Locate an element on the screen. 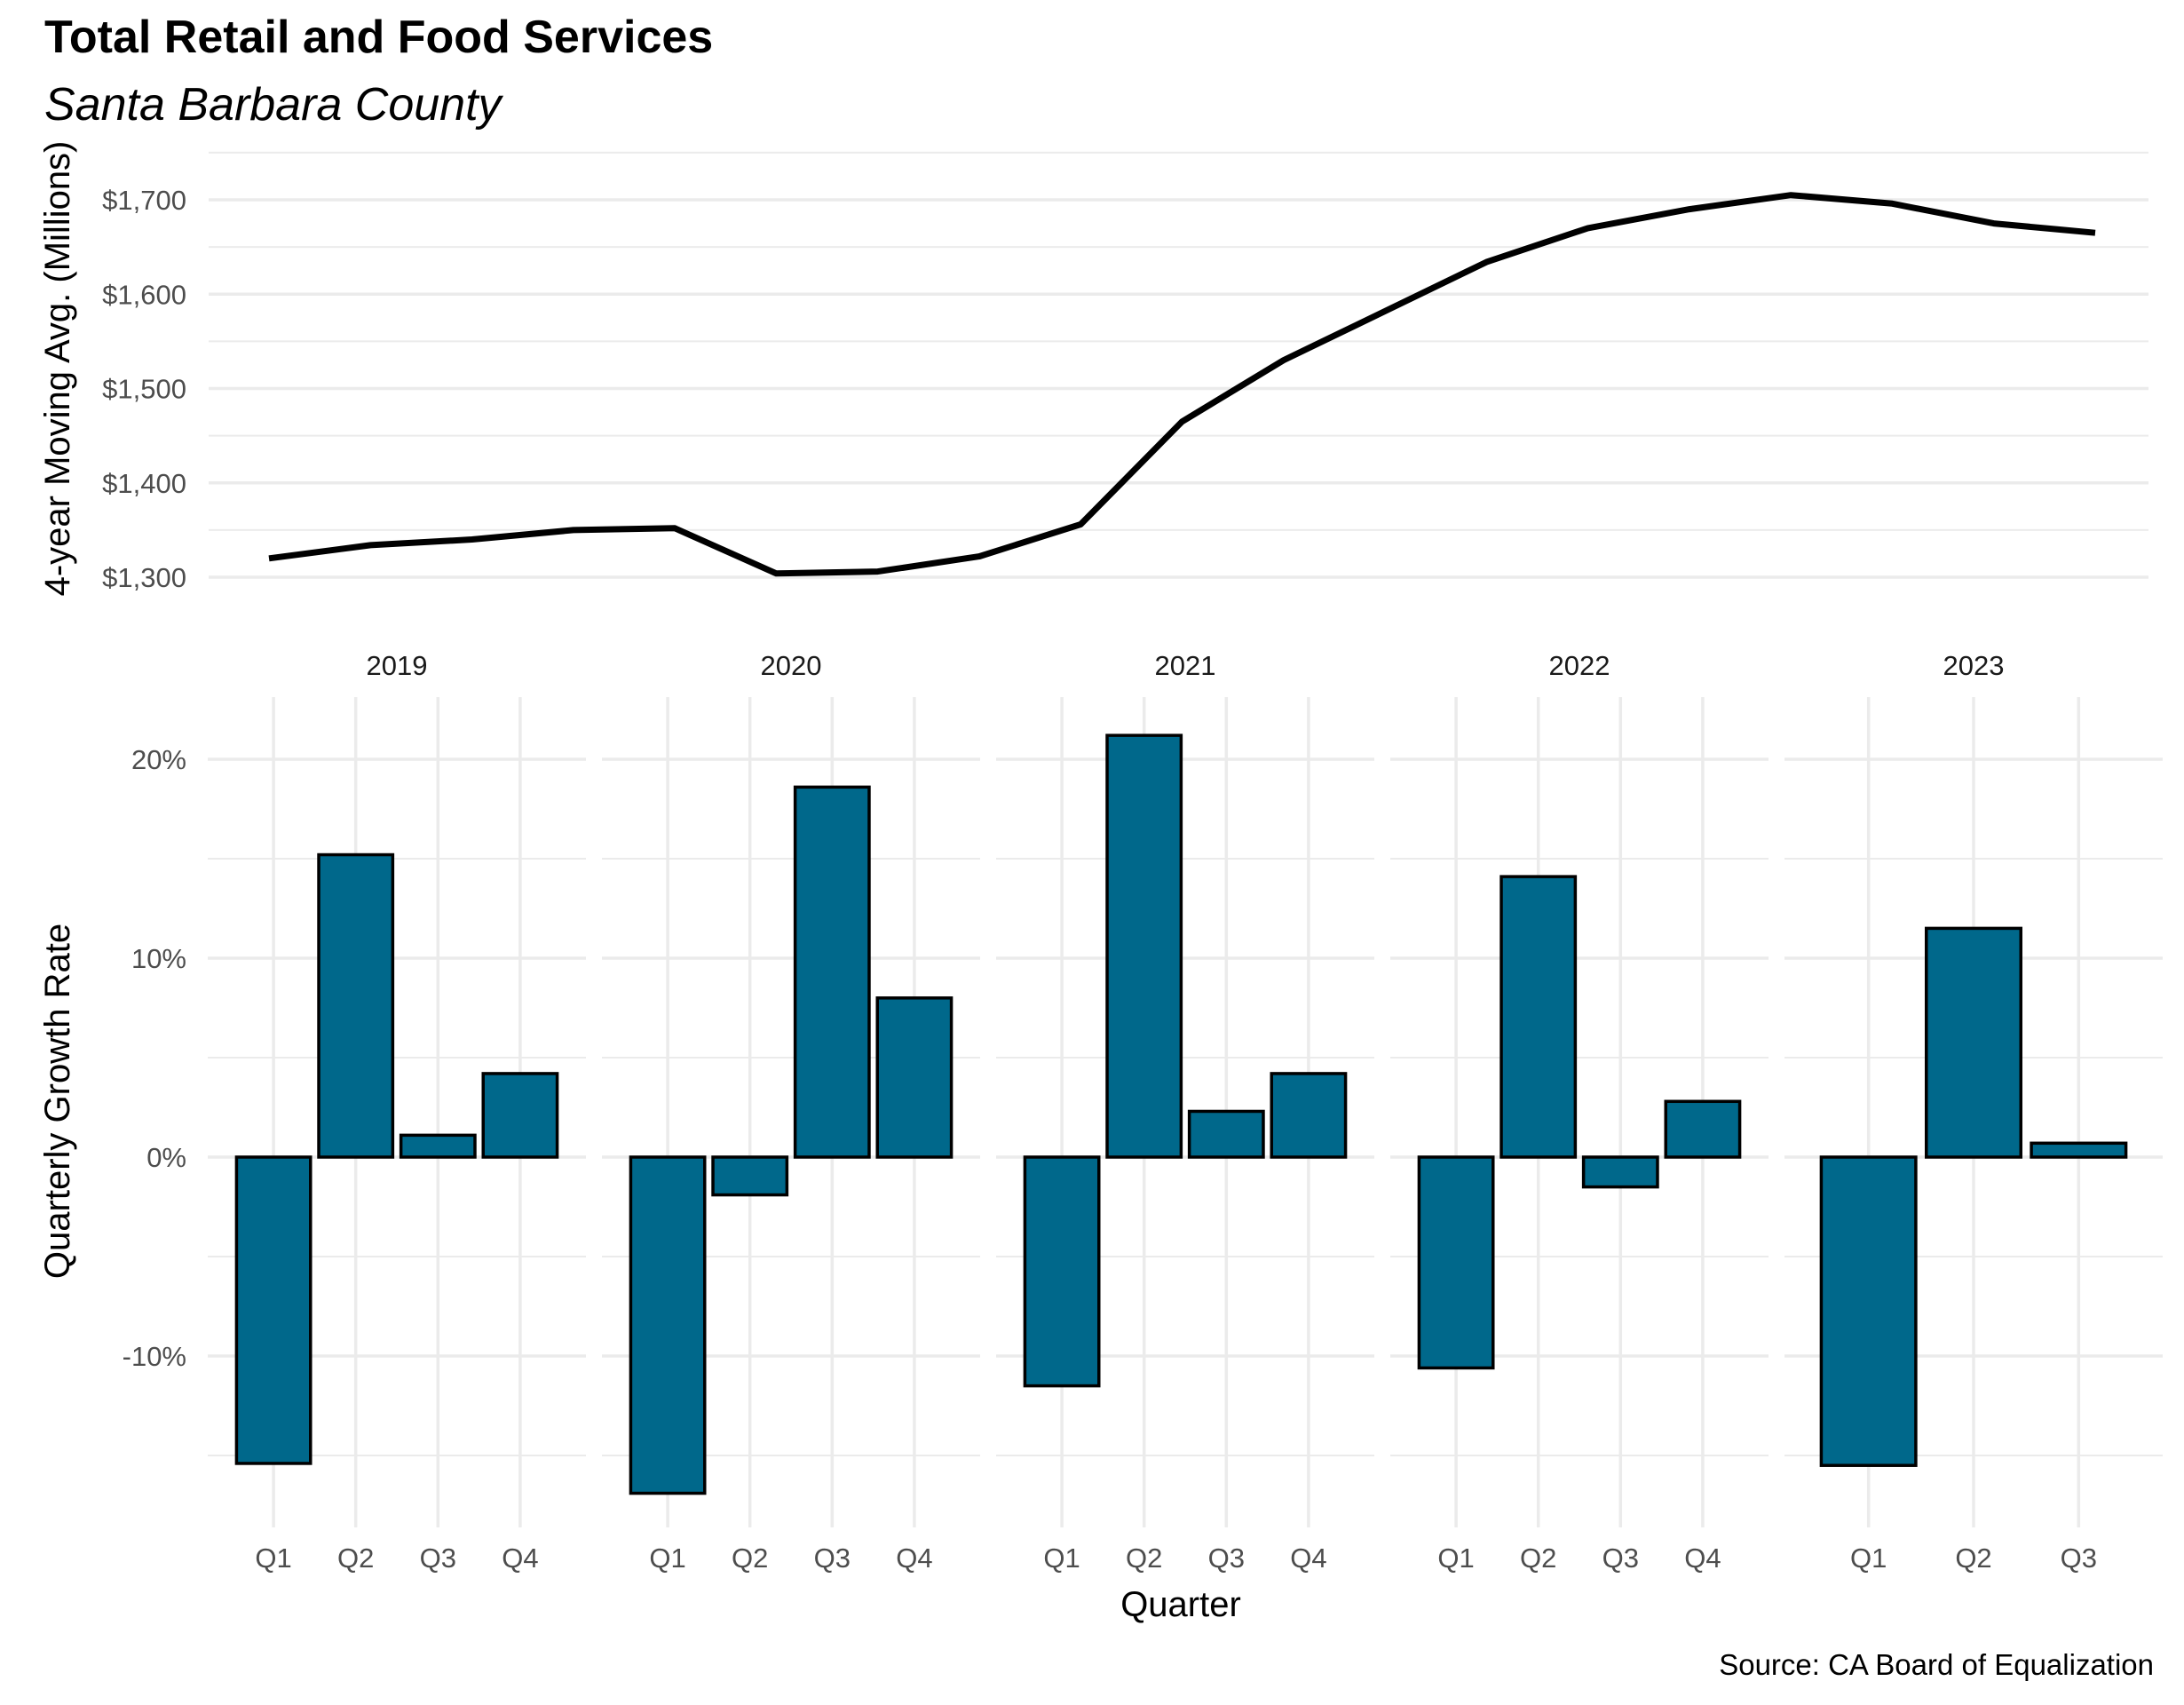 The width and height of the screenshot is (2184, 1705). chart-subtitle: Santa Barbara County is located at coordinates (273, 105).